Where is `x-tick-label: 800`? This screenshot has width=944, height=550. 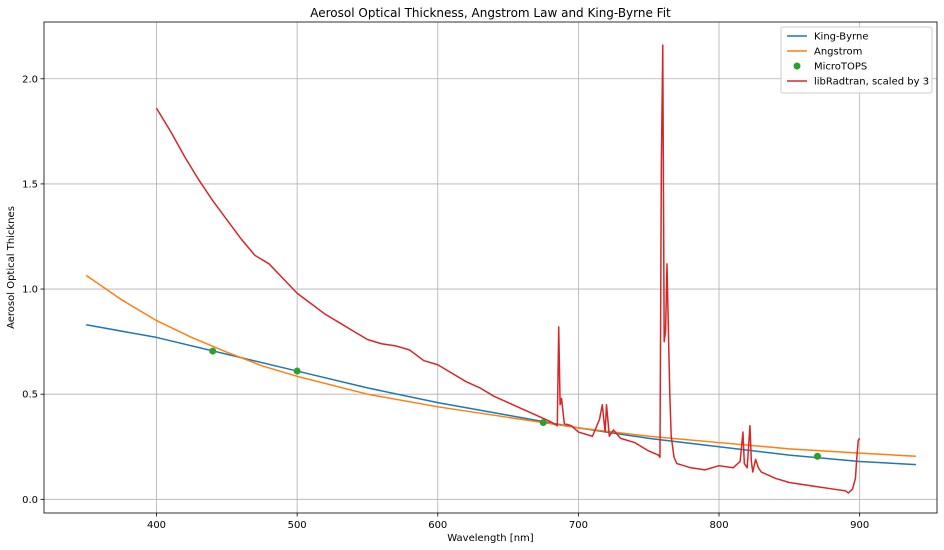
x-tick-label: 800 is located at coordinates (718, 525).